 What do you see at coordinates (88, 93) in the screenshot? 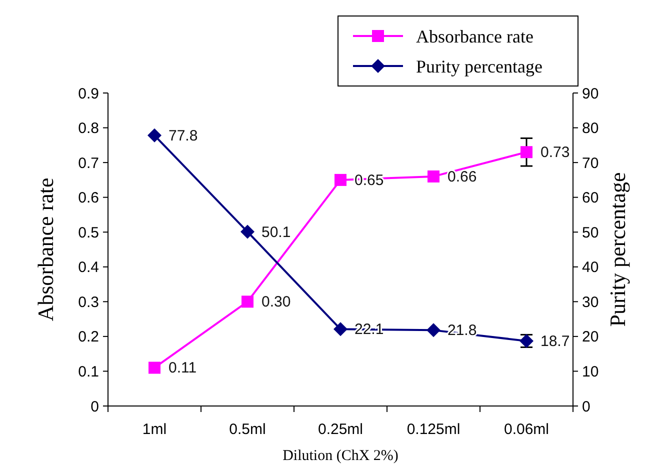
I see `y-tick-label: 0.9` at bounding box center [88, 93].